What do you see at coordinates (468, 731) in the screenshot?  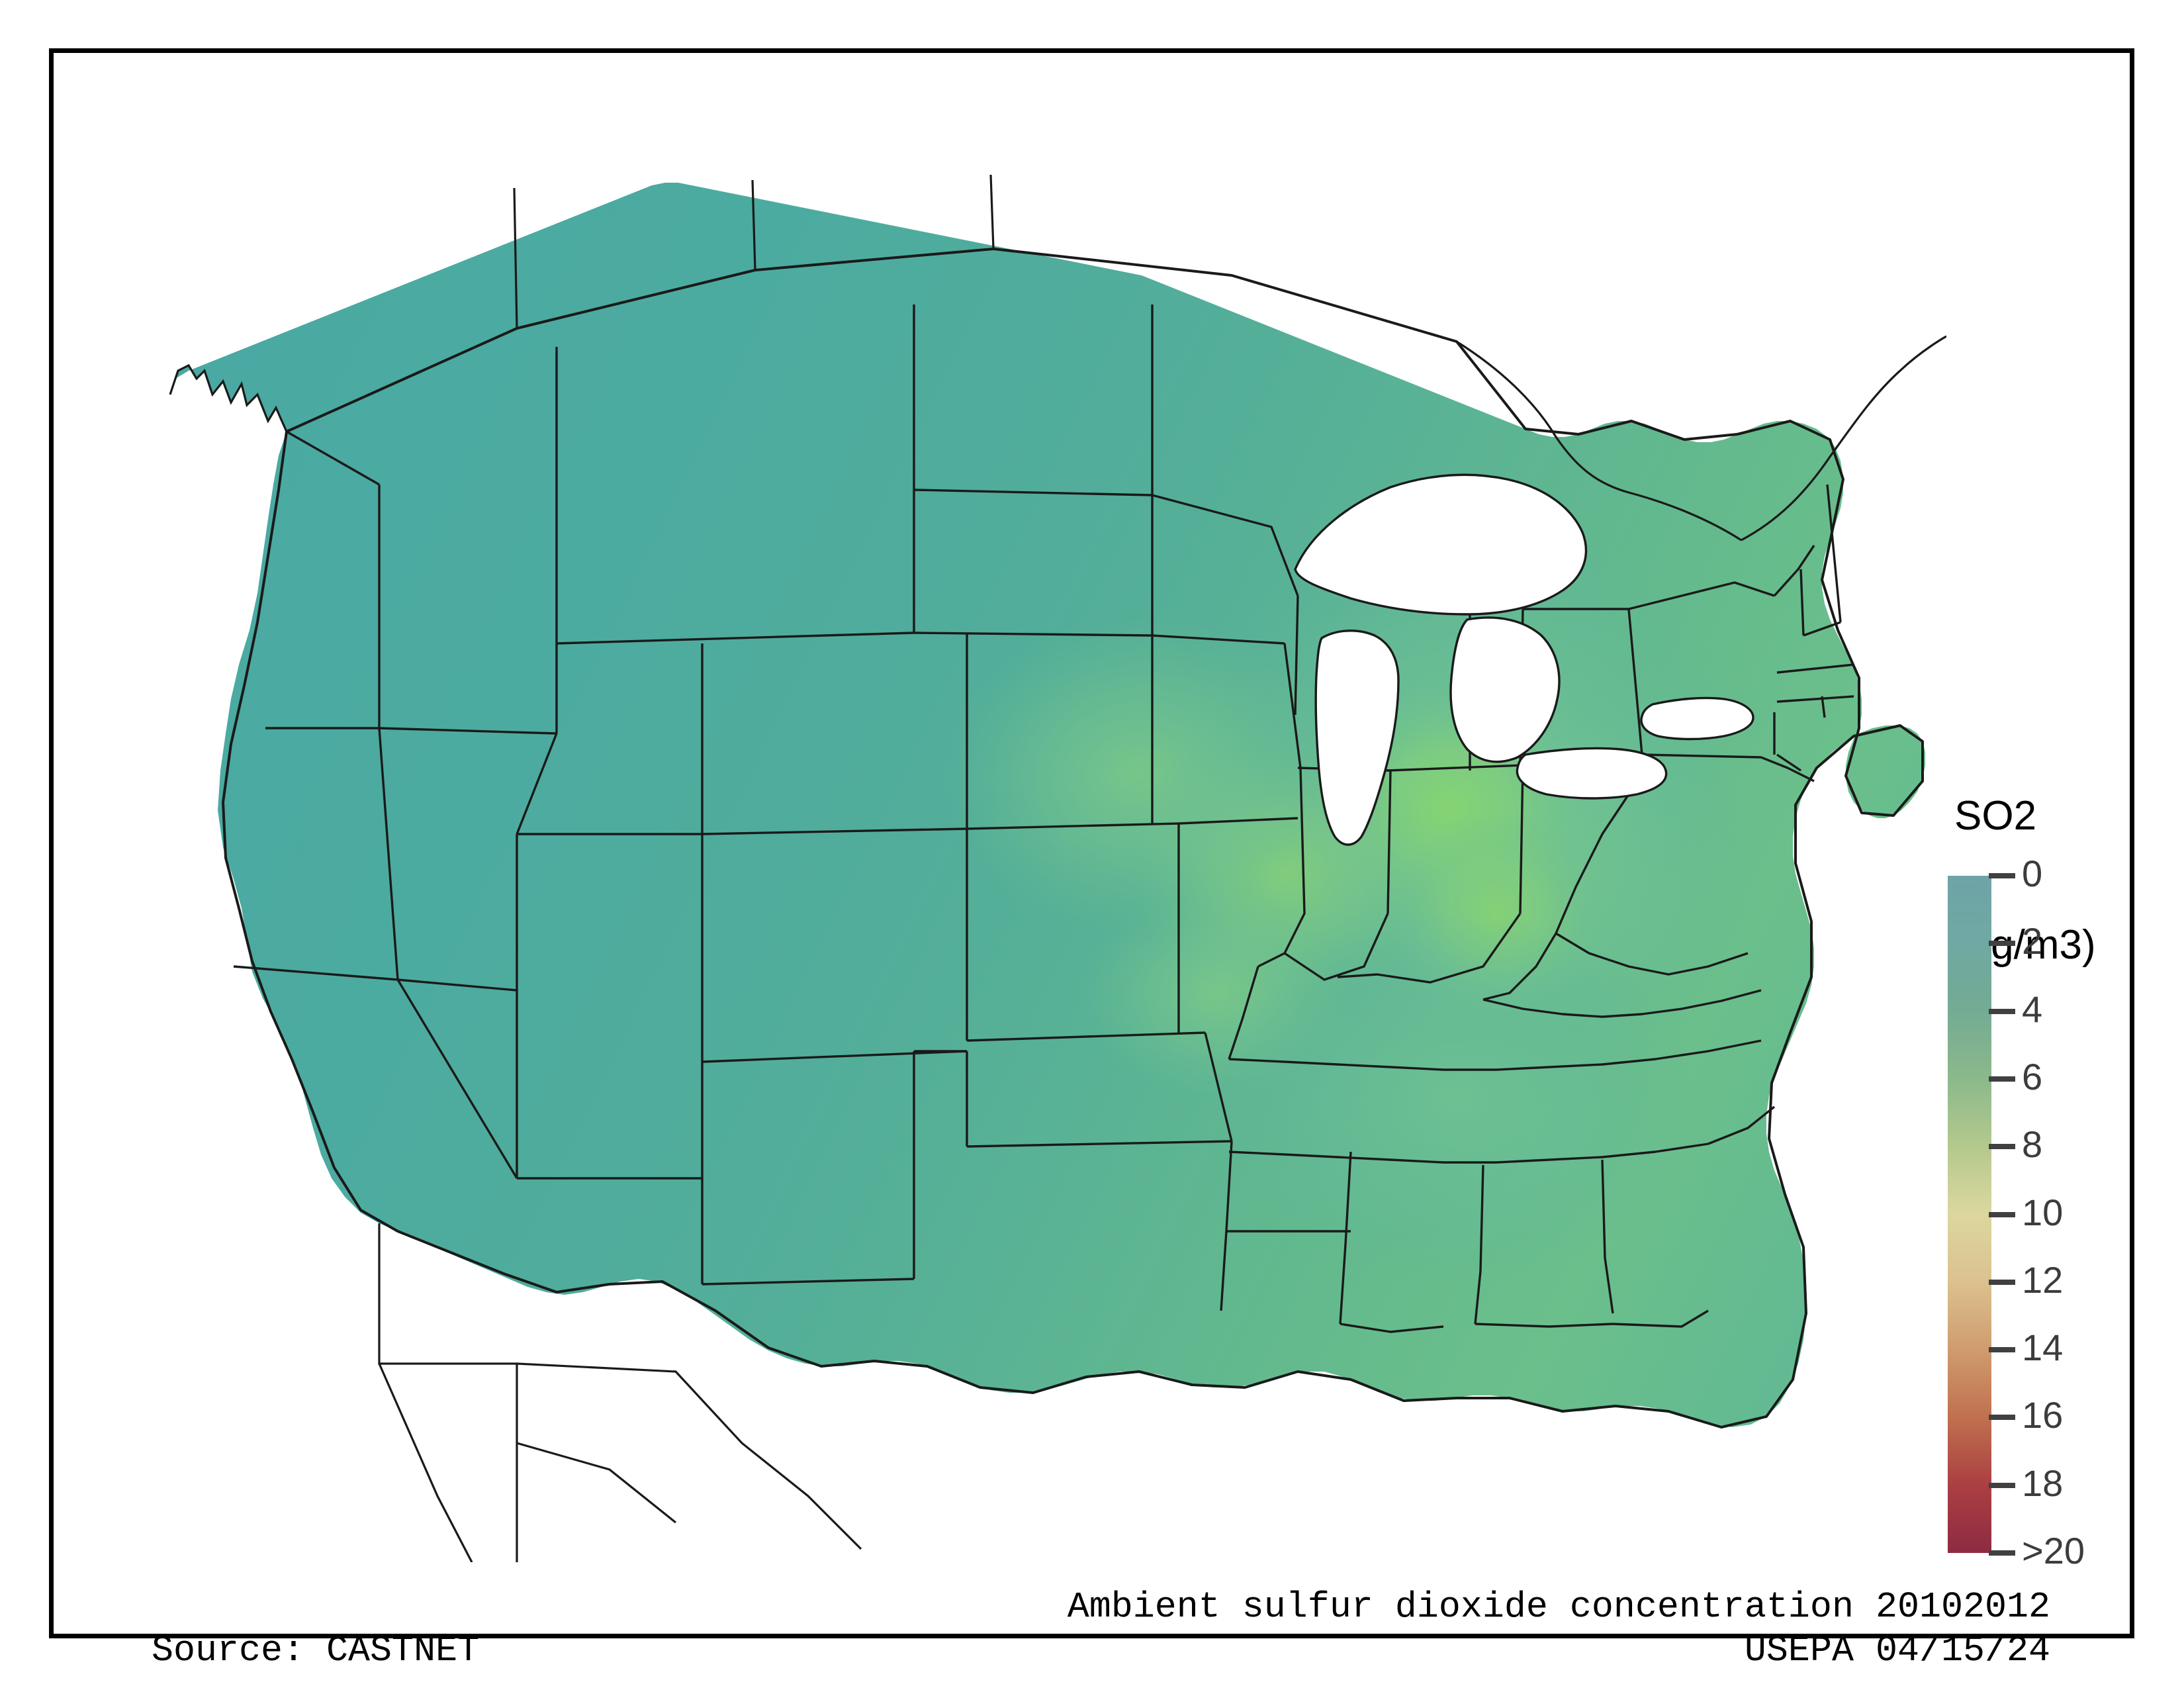 I see `border-or-wa` at bounding box center [468, 731].